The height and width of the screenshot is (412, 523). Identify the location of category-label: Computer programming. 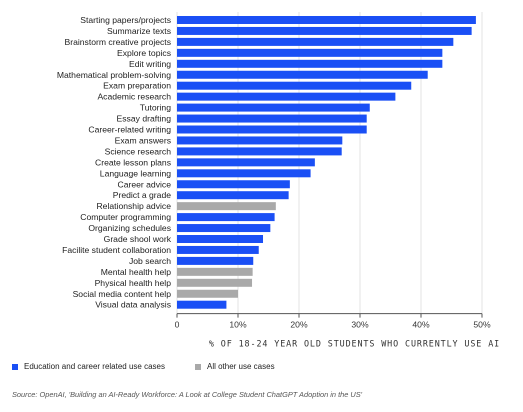
(125, 217).